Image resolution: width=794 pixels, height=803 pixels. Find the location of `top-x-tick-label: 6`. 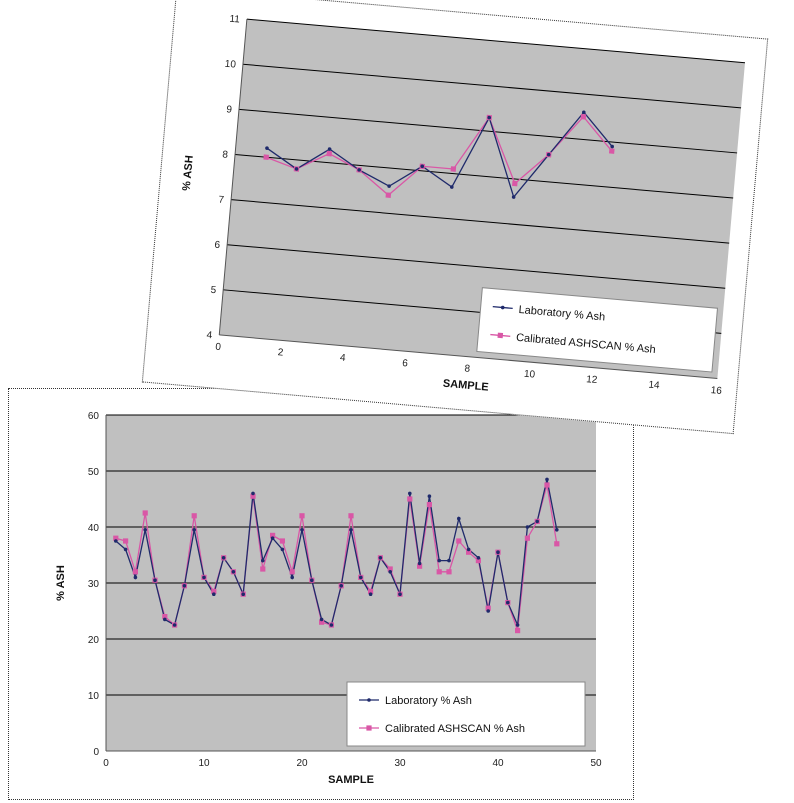

top-x-tick-label: 6 is located at coordinates (405, 363).